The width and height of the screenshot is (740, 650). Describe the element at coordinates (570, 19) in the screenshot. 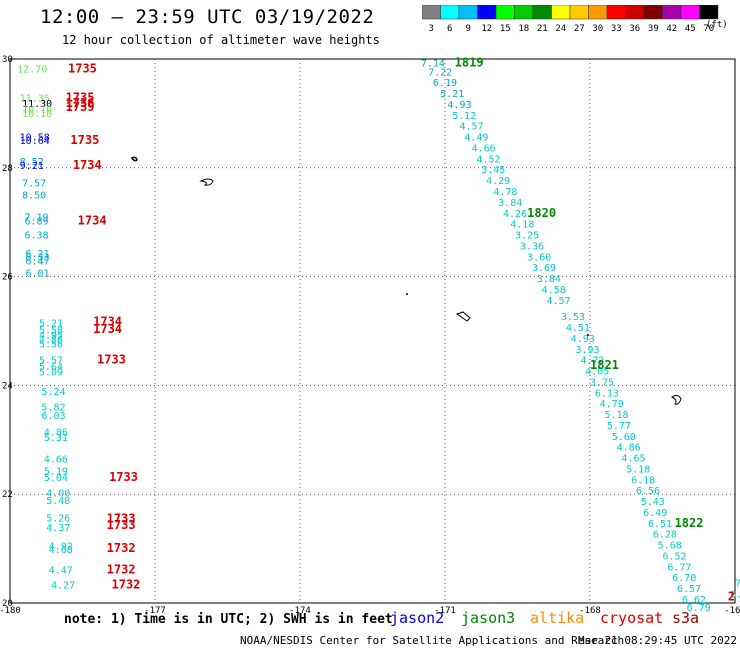

I see `color-scale-legend: 3 6 9 12 15 18 21 24 27 30 33 36 39 42 45 70` at that location.